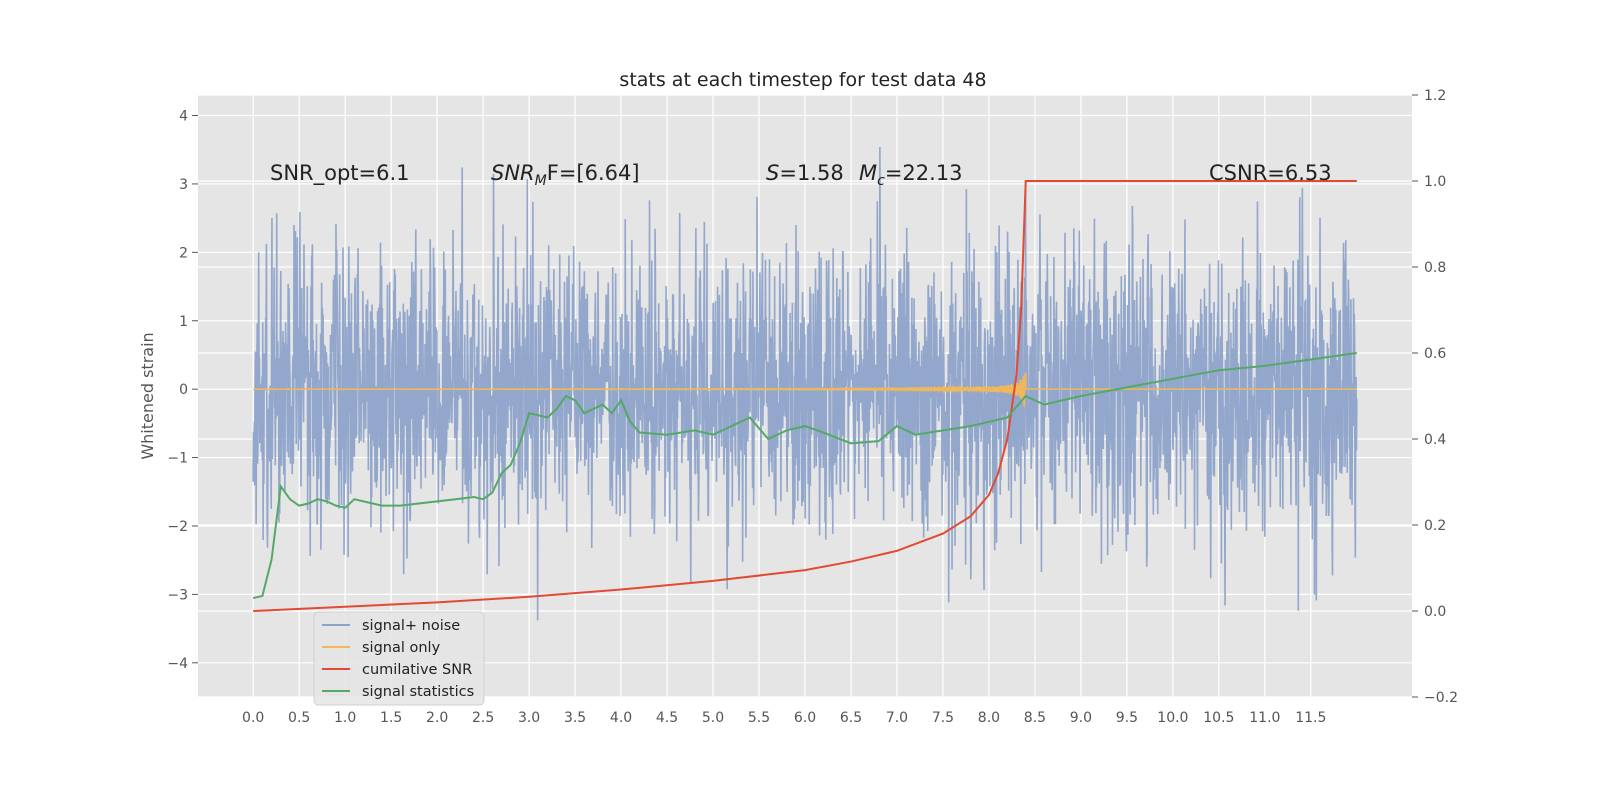  I want to click on annotation-2: S=1.58, so click(805, 173).